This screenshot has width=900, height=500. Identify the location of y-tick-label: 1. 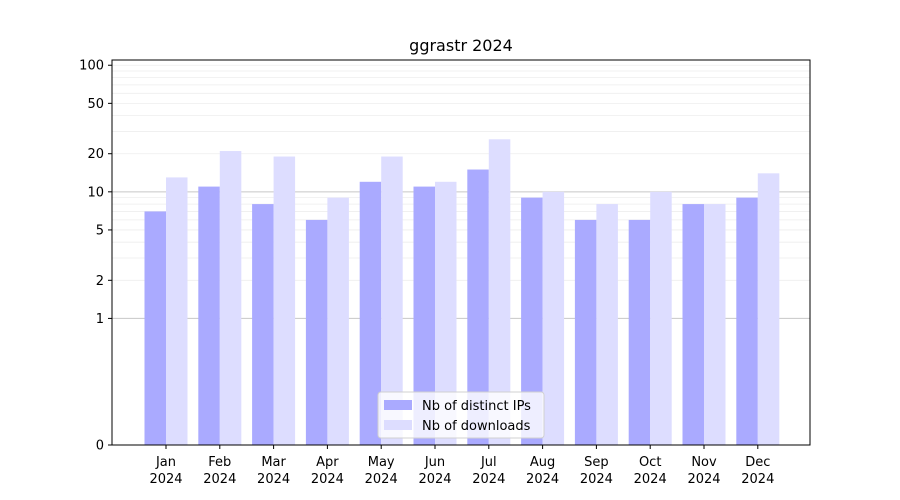
(100, 319).